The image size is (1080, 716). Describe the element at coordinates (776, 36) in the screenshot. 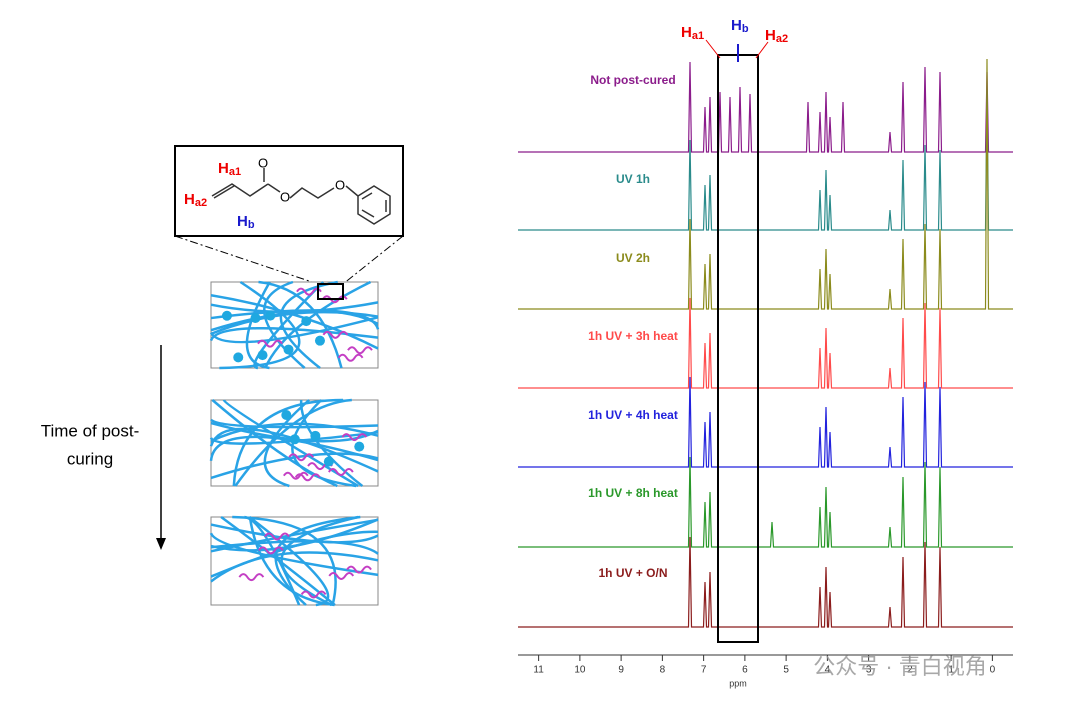

I see `proton-label: Ha2` at that location.